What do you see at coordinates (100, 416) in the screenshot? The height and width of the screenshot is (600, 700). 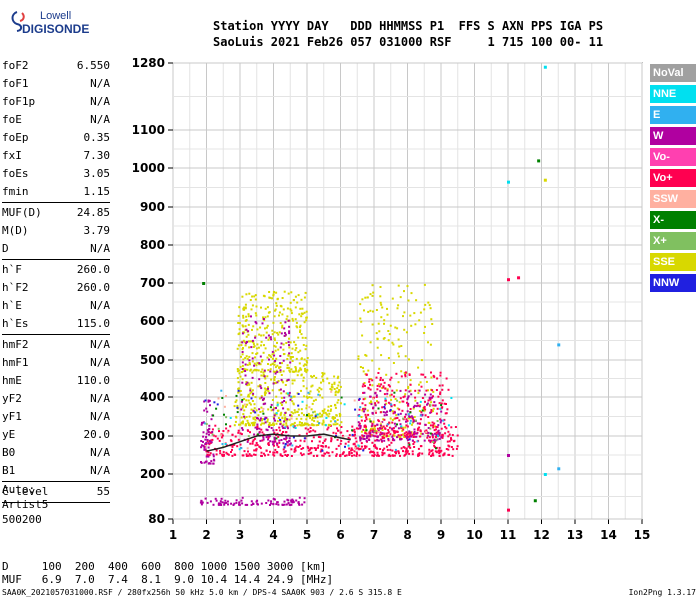 I see `param-value: N/A` at bounding box center [100, 416].